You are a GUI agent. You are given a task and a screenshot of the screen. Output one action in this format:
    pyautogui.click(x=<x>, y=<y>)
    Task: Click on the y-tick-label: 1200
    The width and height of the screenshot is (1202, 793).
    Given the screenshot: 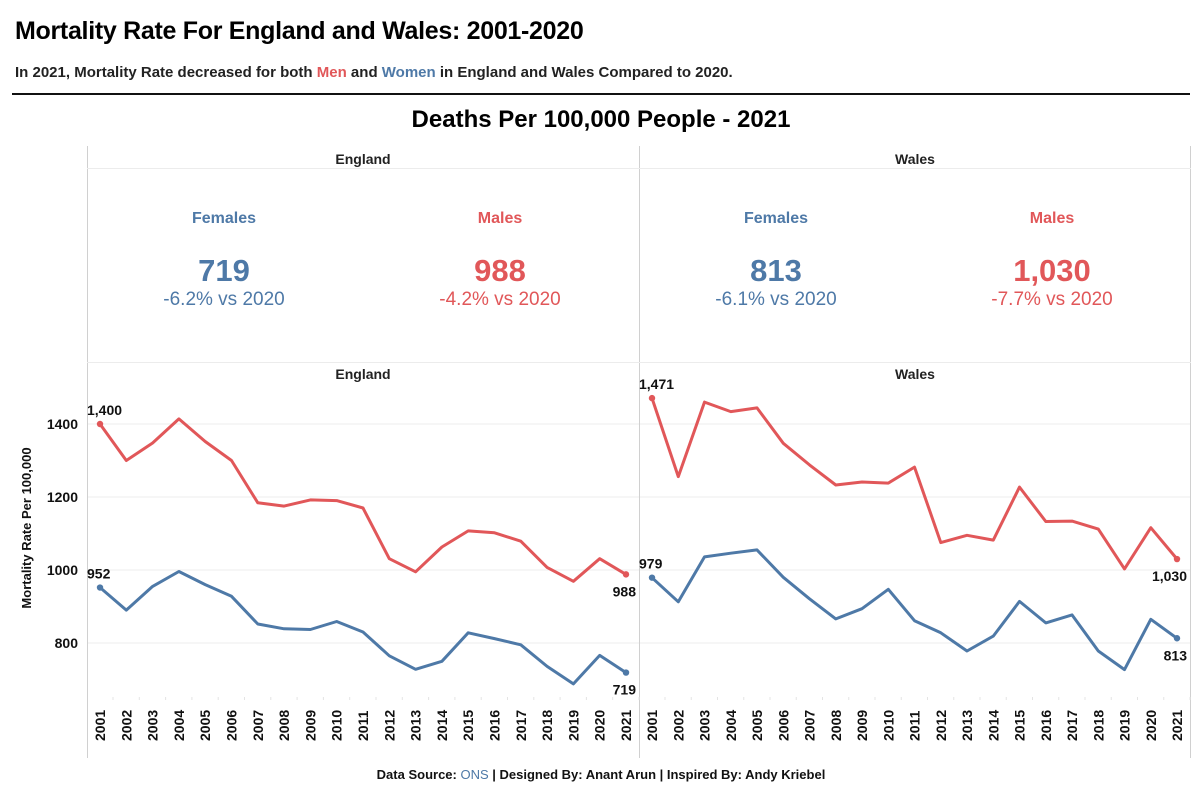 What is the action you would take?
    pyautogui.click(x=62, y=497)
    